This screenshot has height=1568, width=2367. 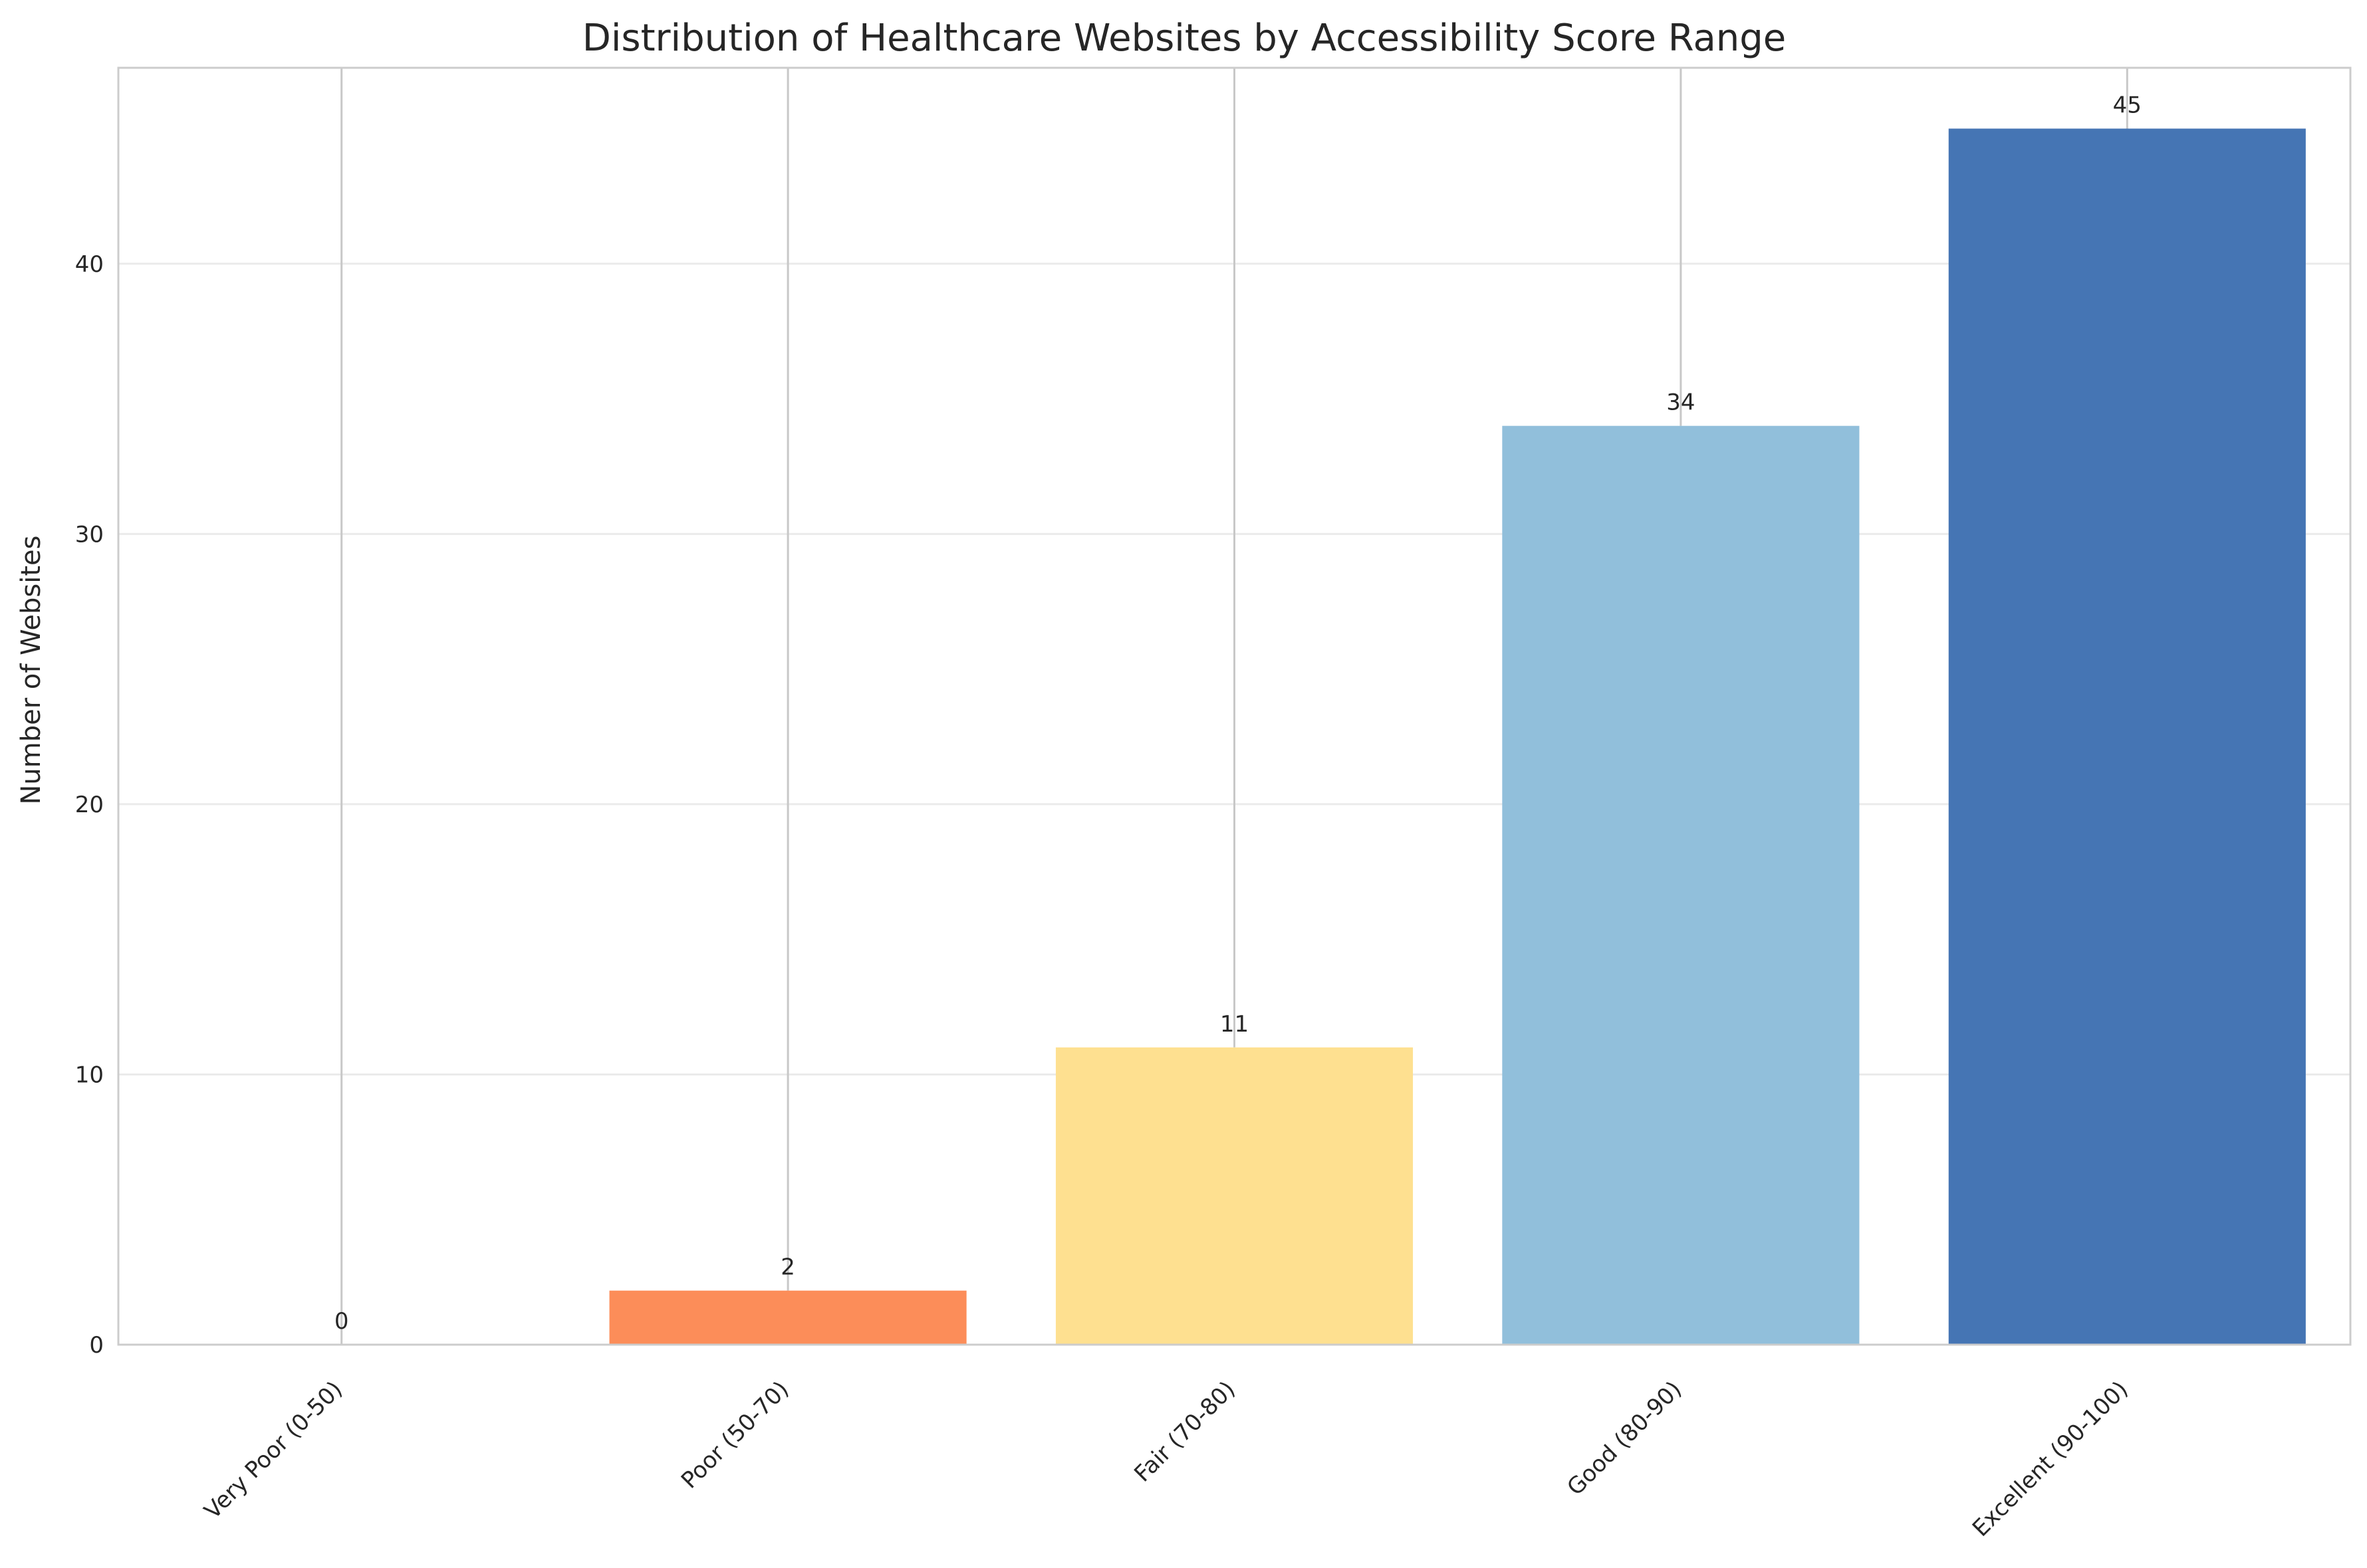 I want to click on y-tick-label: 0, so click(x=96, y=1345).